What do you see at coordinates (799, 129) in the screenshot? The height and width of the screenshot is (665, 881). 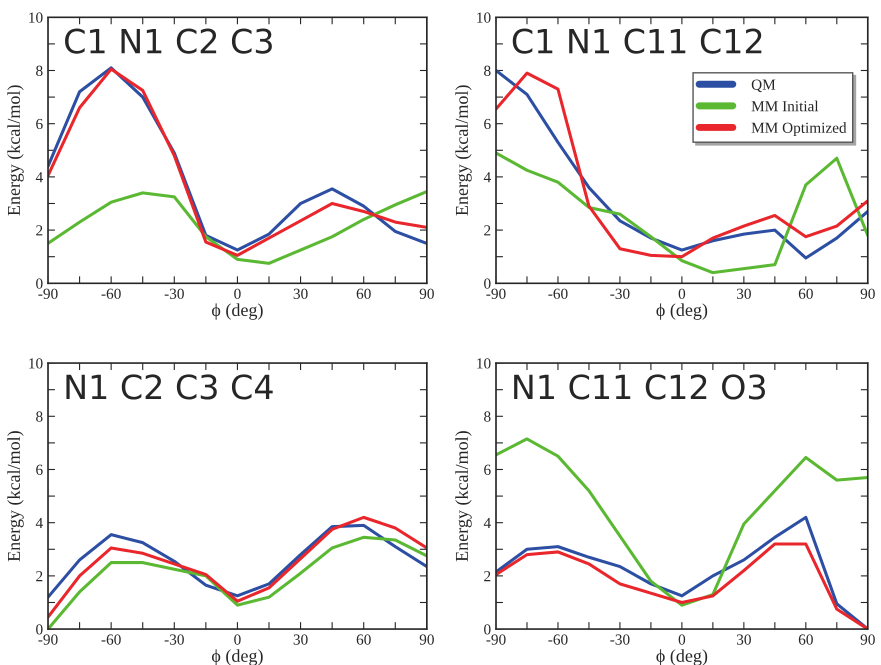 I see `legend-label: MM Optimized` at bounding box center [799, 129].